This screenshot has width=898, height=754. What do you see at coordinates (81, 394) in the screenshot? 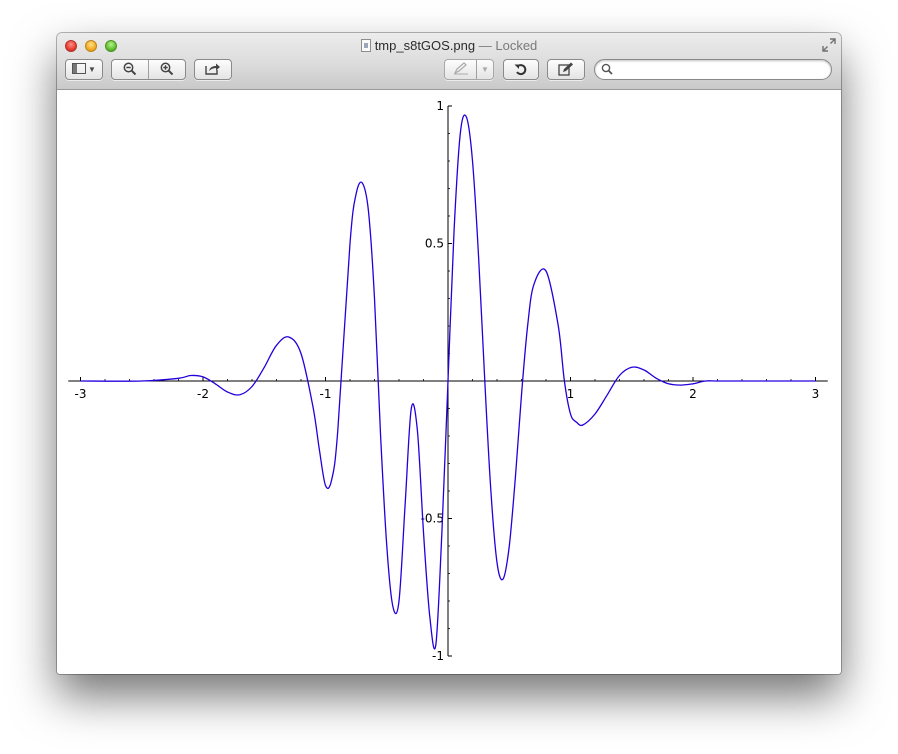
I see `x-tick-label: -3` at bounding box center [81, 394].